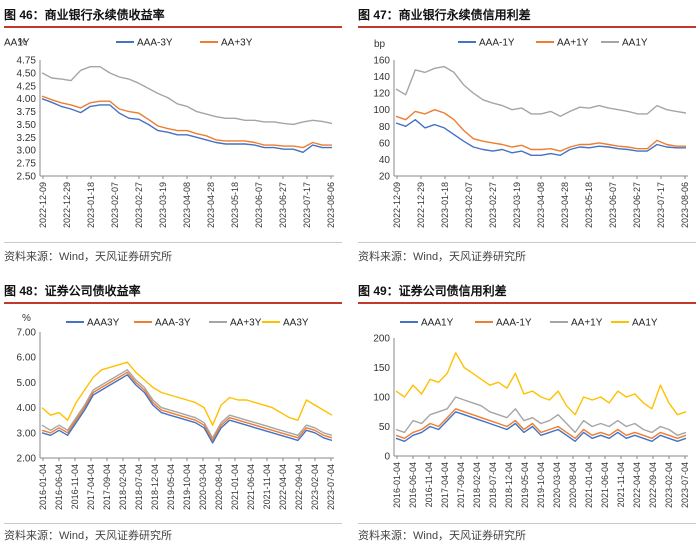 This screenshot has width=700, height=543. I want to click on y-axis-unit: bp, so click(380, 44).